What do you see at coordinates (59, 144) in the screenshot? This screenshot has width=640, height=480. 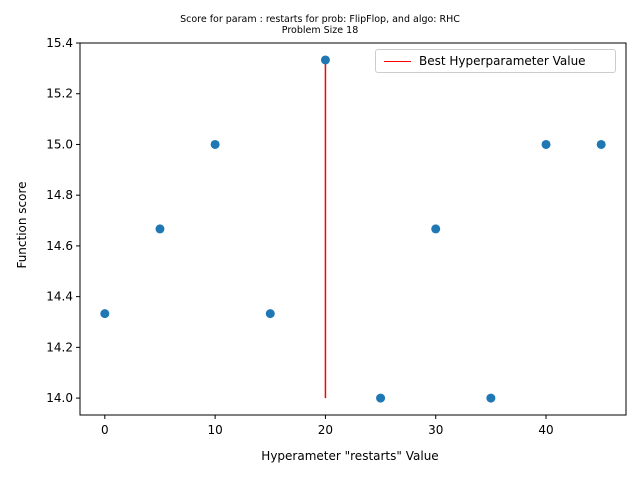 I see `y-tick-label: 15.0` at bounding box center [59, 144].